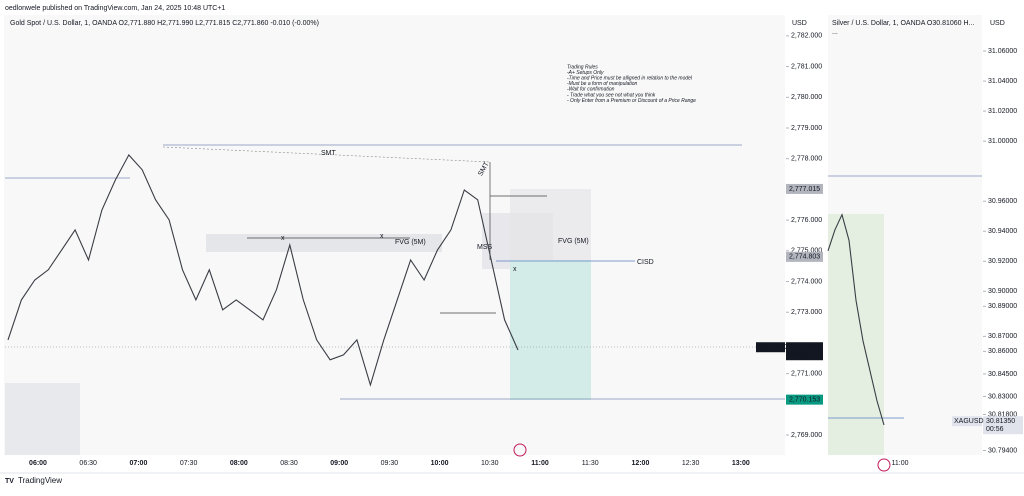 Image resolution: width=1024 pixels, height=496 pixels. What do you see at coordinates (1002, 396) in the screenshot?
I see `y-tick-label: 30.83000` at bounding box center [1002, 396].